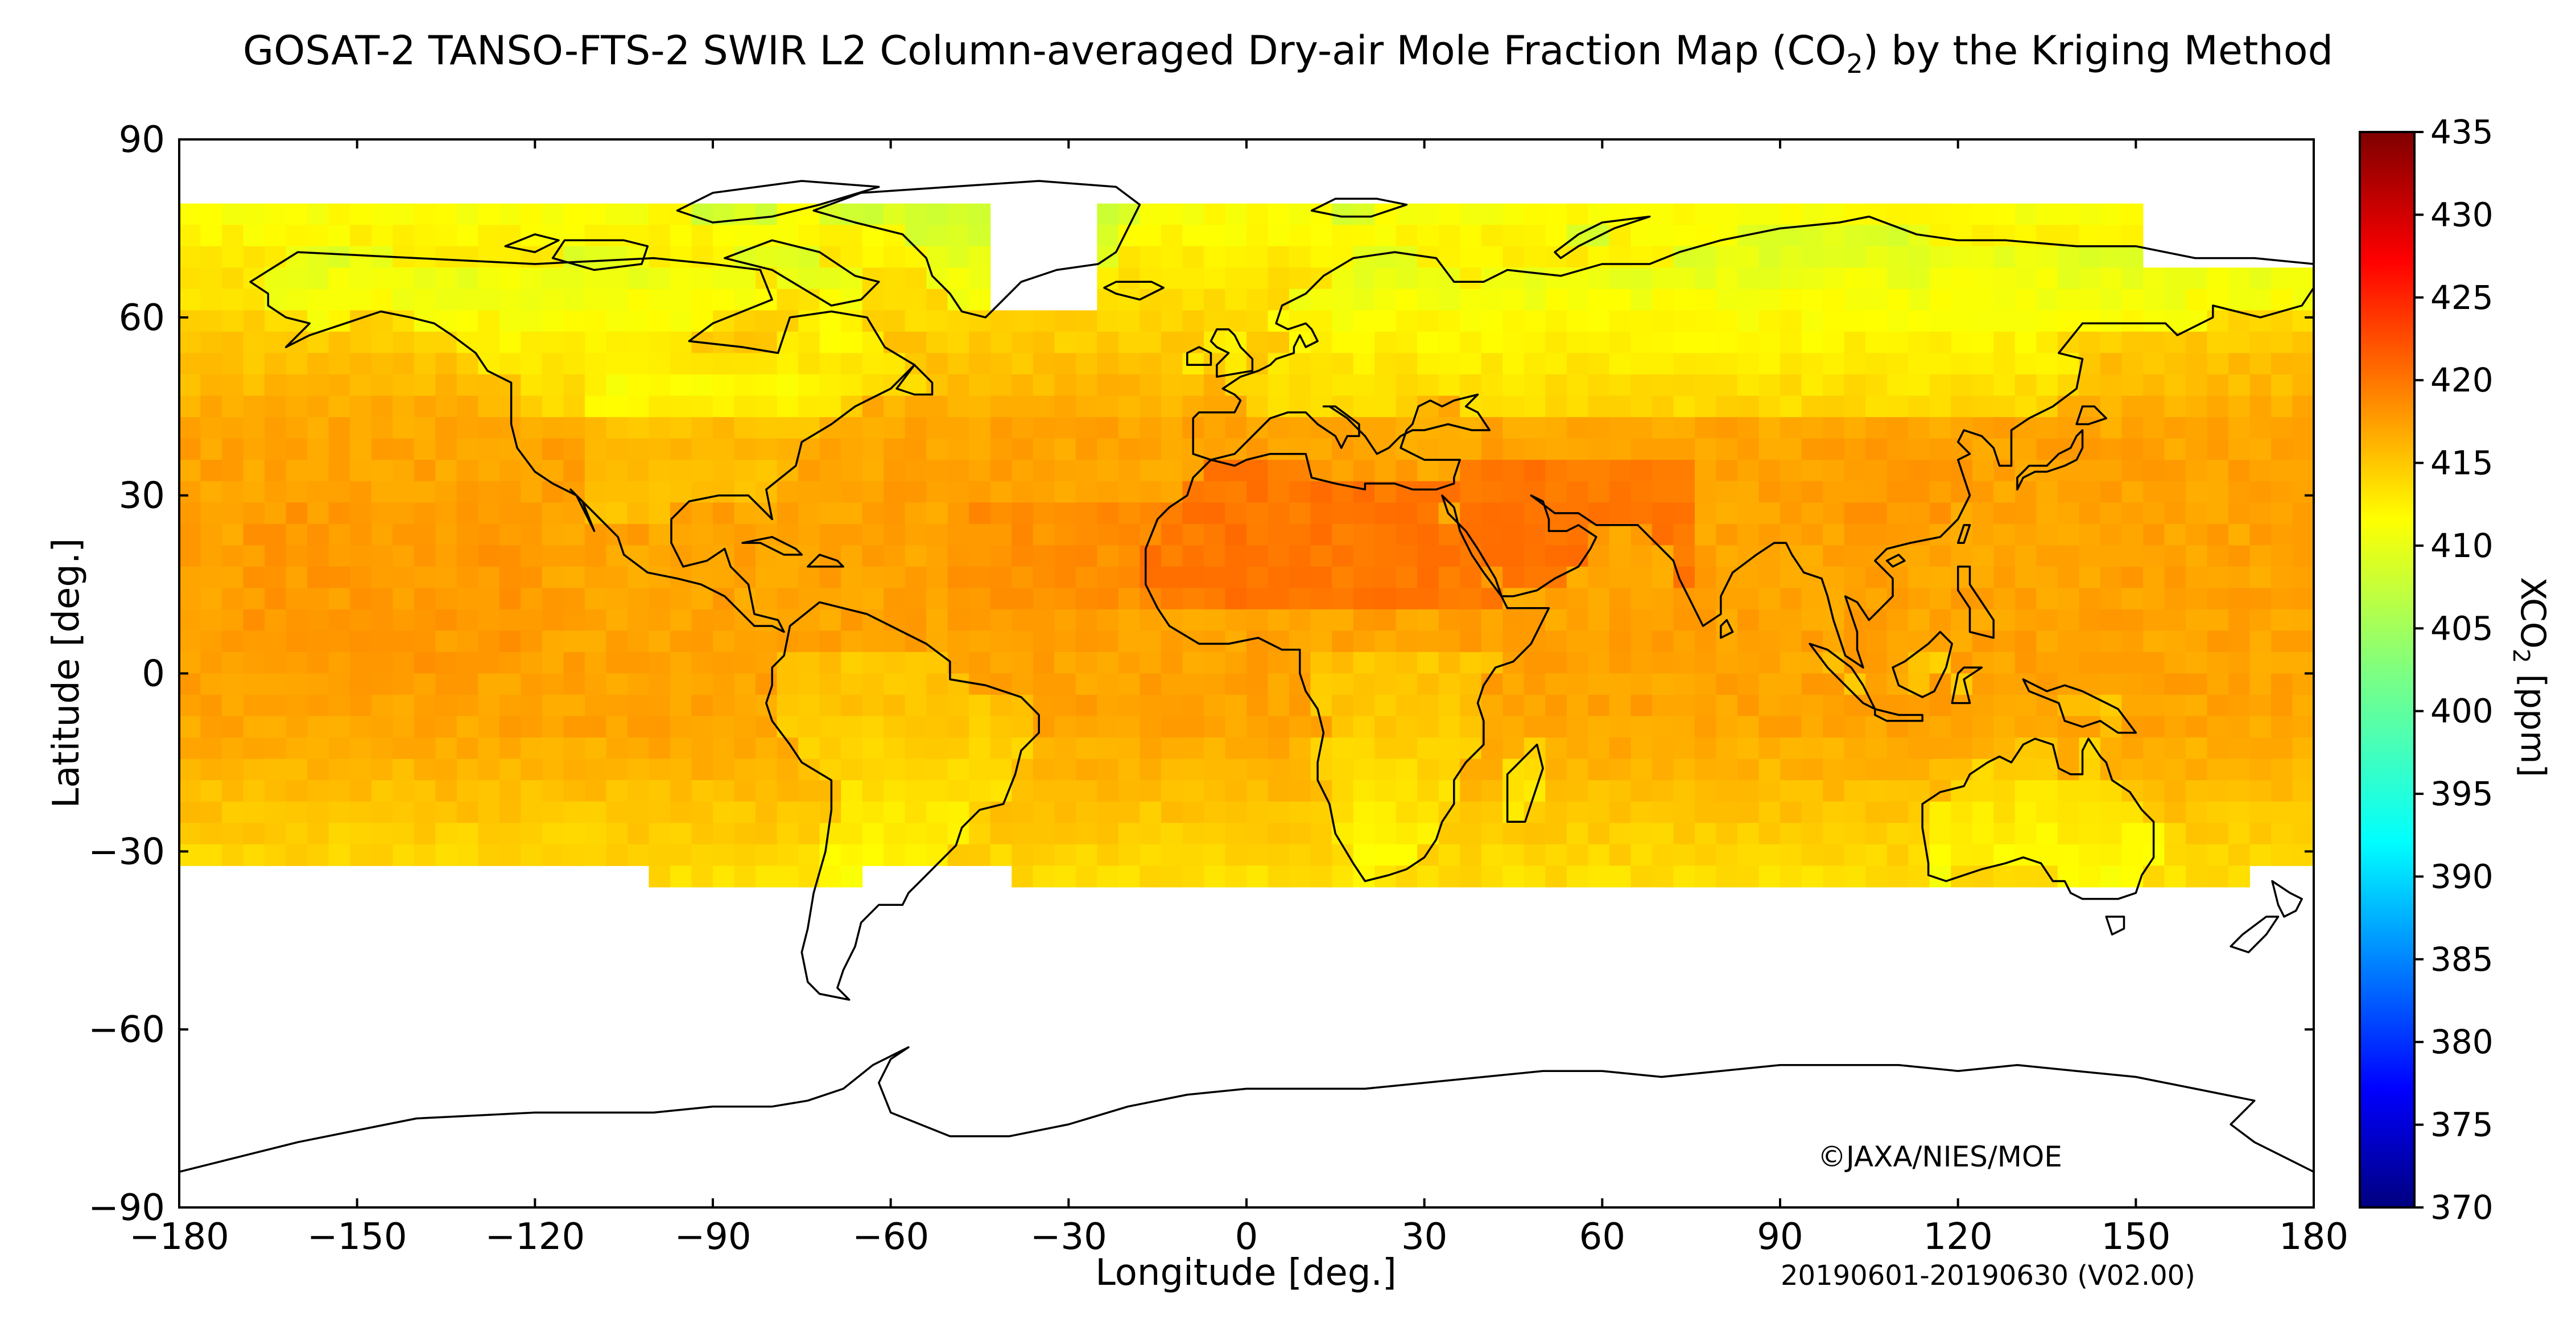  I want to click on coastline-tasmania, so click(2115, 926).